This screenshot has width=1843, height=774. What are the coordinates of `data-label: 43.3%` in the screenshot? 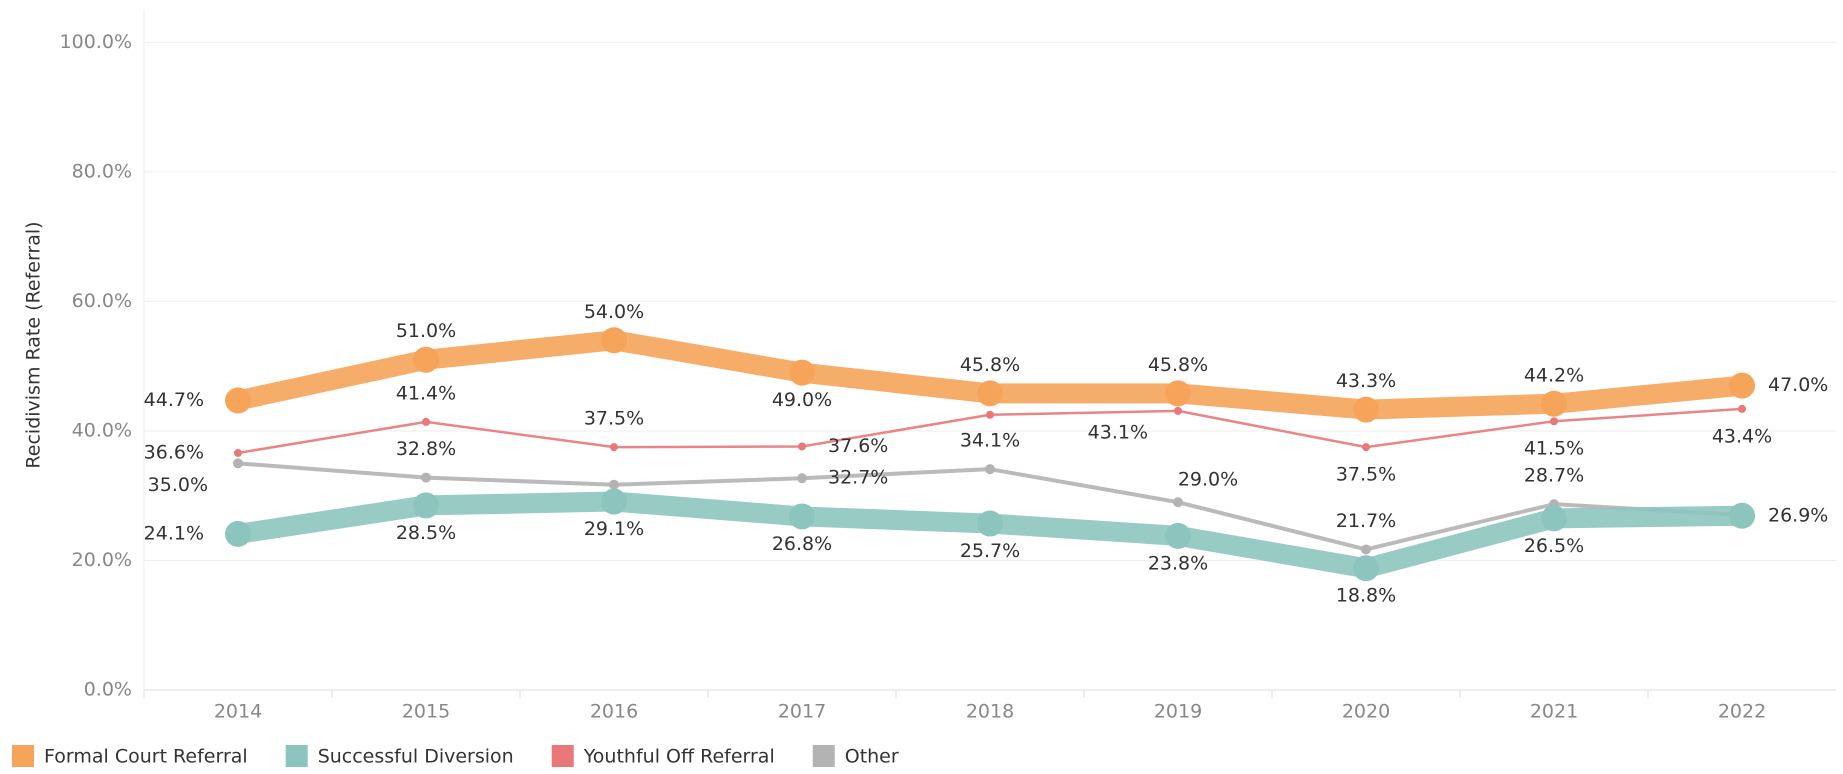 It's located at (1366, 381).